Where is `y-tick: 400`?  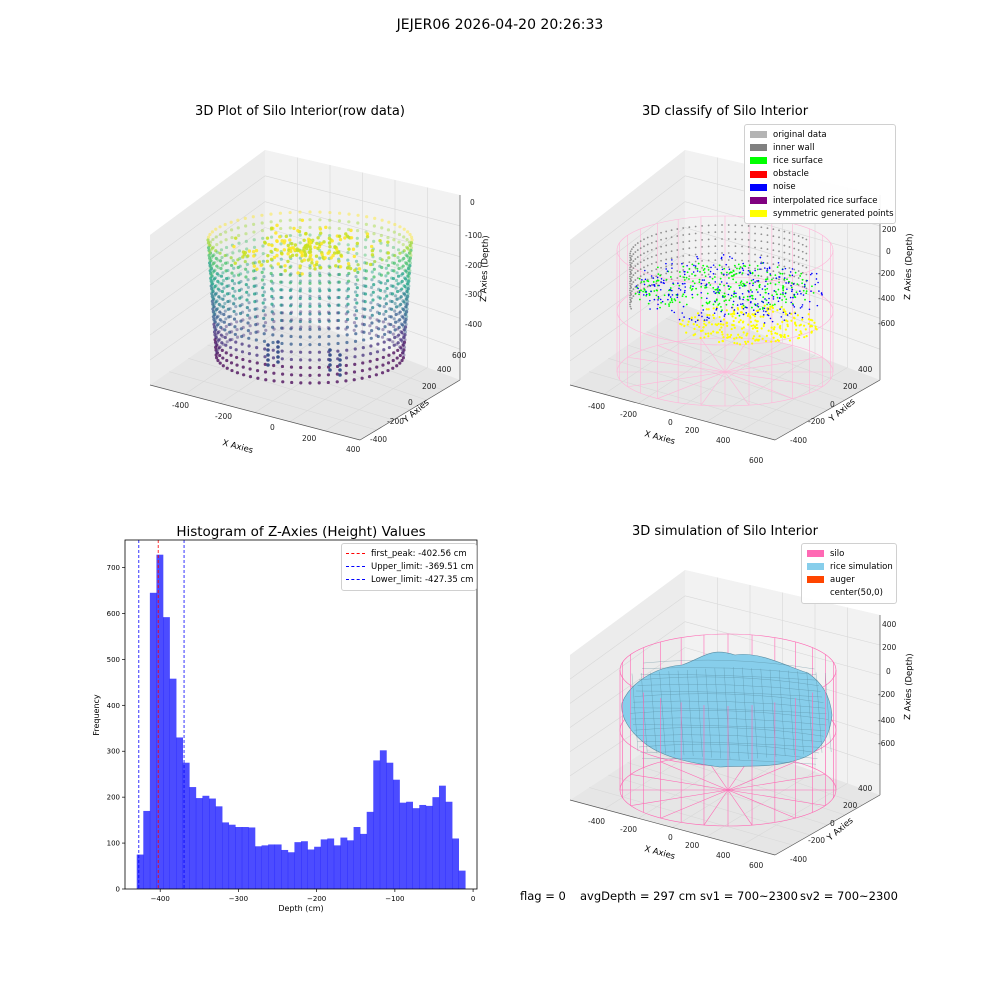 y-tick: 400 is located at coordinates (444, 369).